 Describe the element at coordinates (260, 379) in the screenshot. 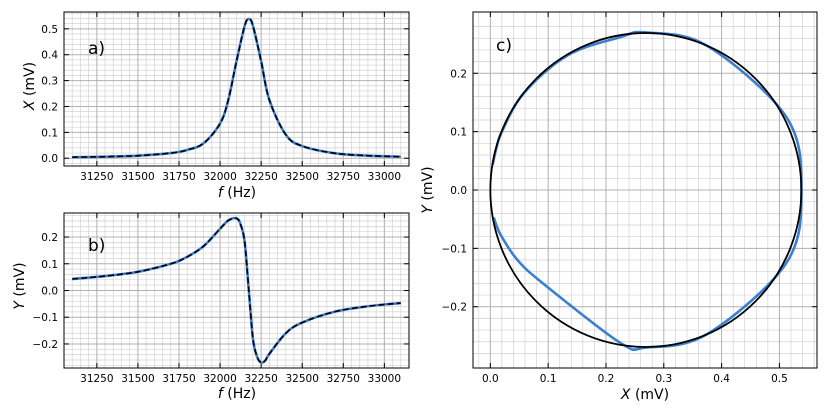

I see `x-tick-label-b: 32250` at that location.